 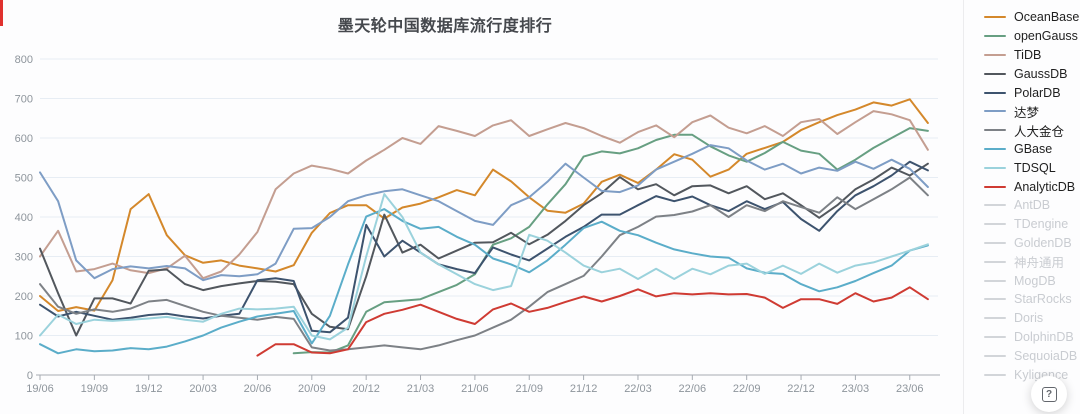 What do you see at coordinates (24, 258) in the screenshot?
I see `y-axis-tick-label: 300` at bounding box center [24, 258].